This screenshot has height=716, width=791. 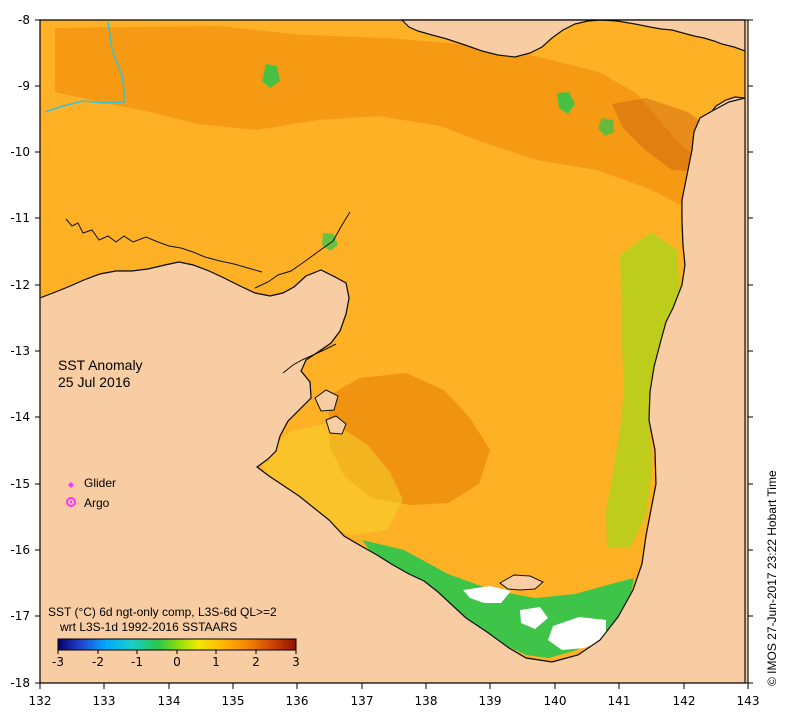 I want to click on island-south, so click(x=521, y=582).